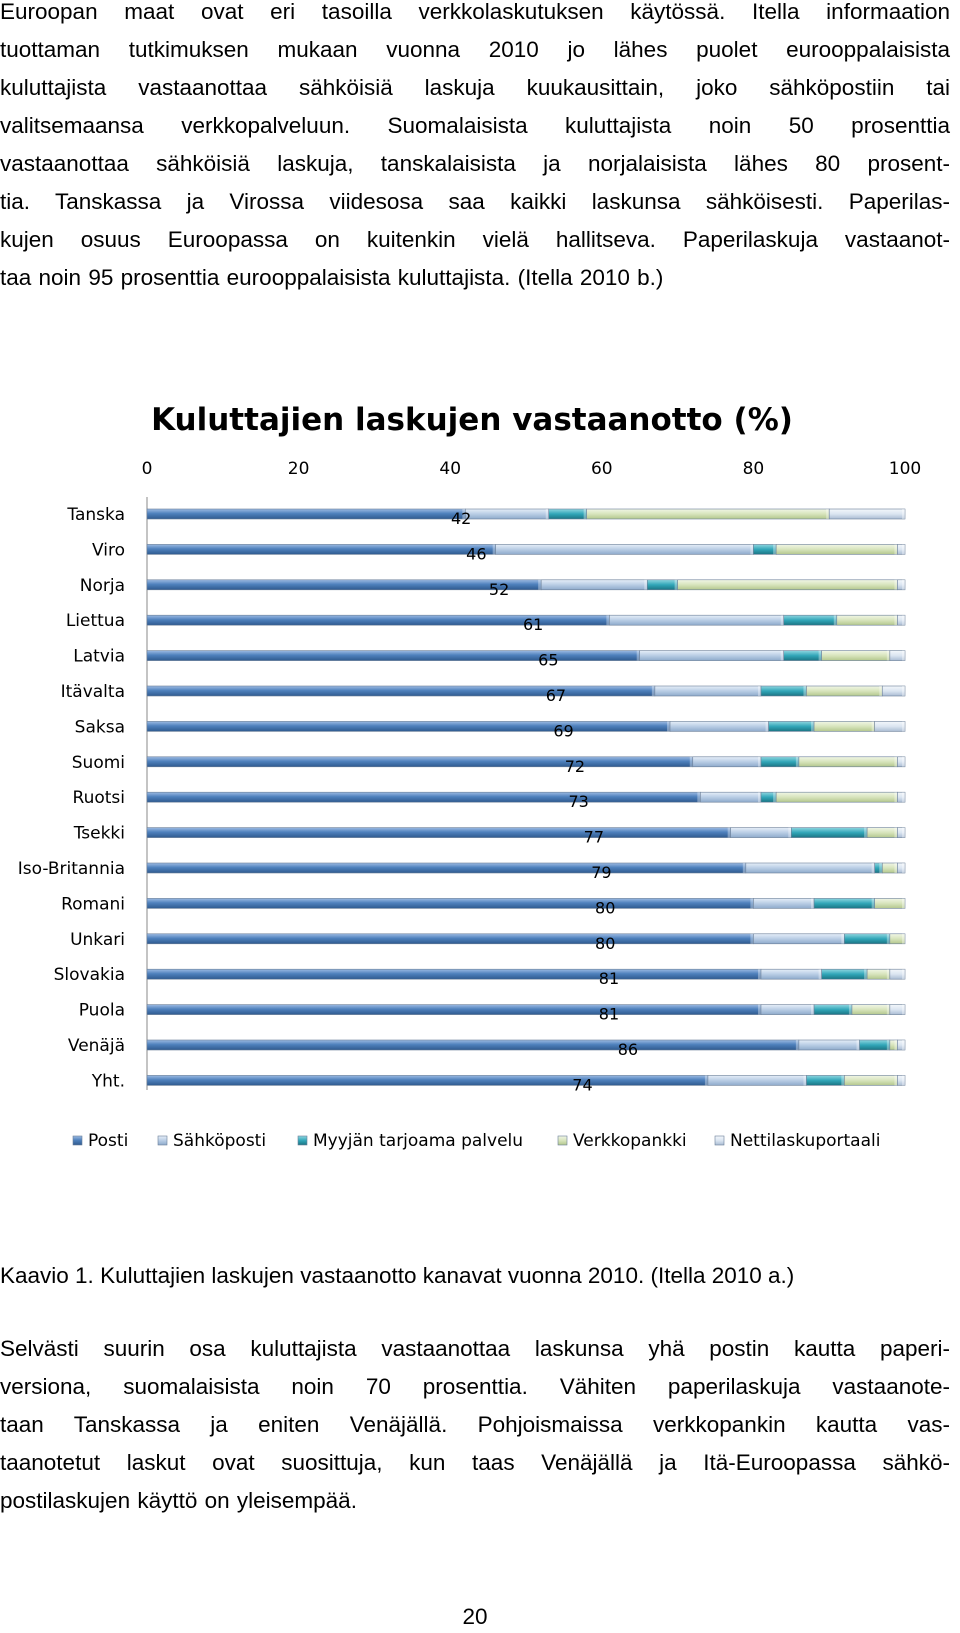 This screenshot has height=1633, width=960. Describe the element at coordinates (578, 801) in the screenshot. I see `data-label: 73` at that location.